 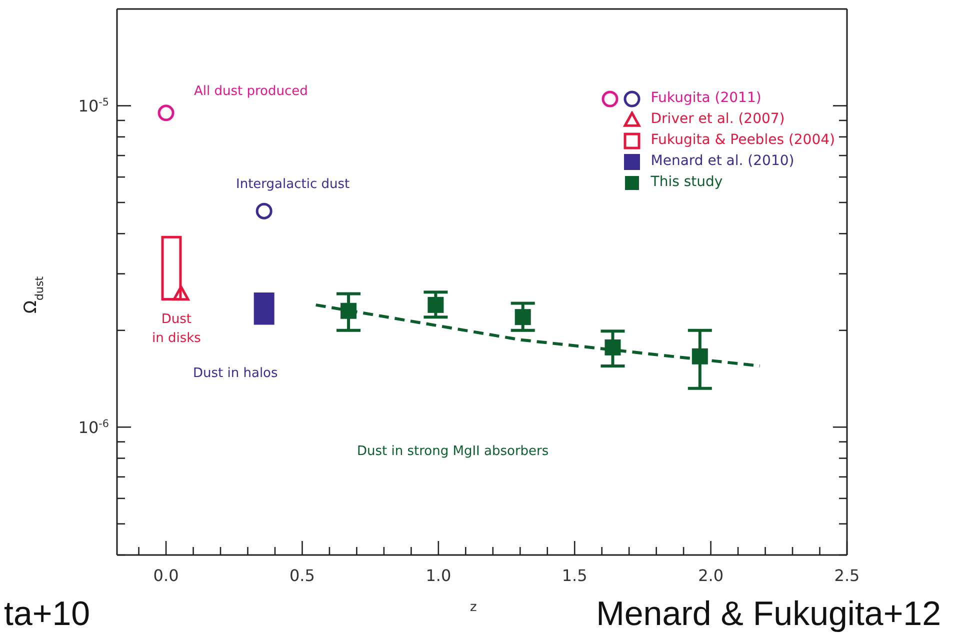 I want to click on x-tick-label: 2.5, so click(x=847, y=575).